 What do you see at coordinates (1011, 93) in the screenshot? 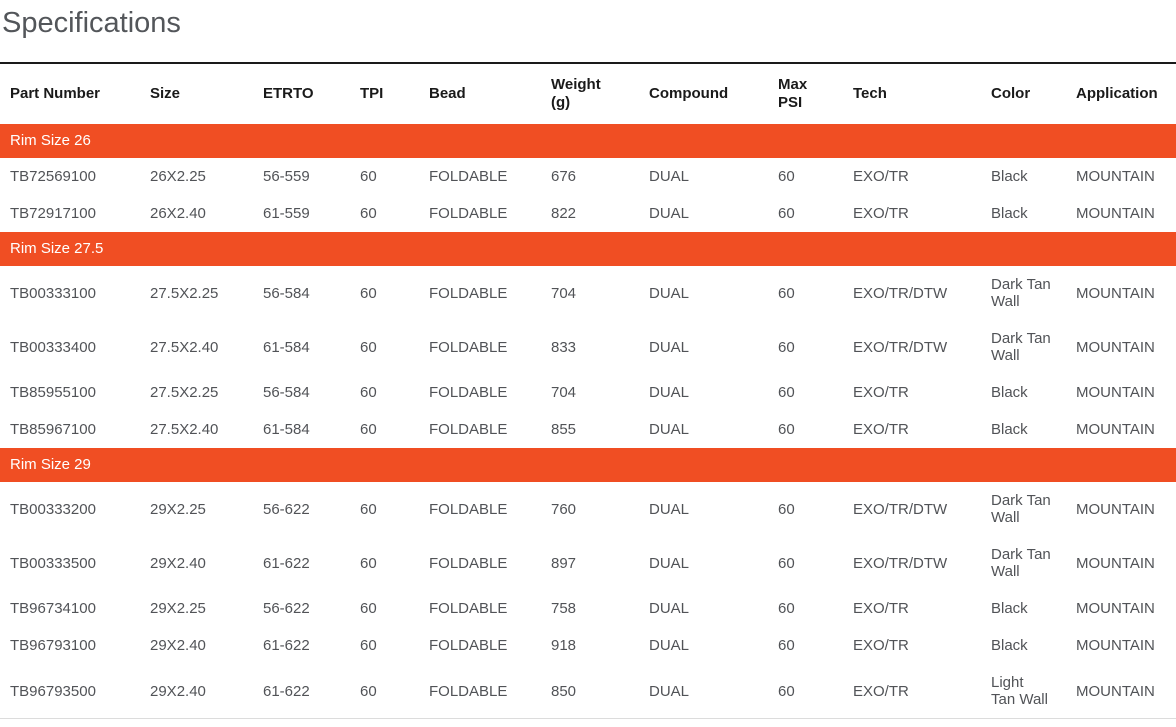
I see `col-header-color: Color` at bounding box center [1011, 93].